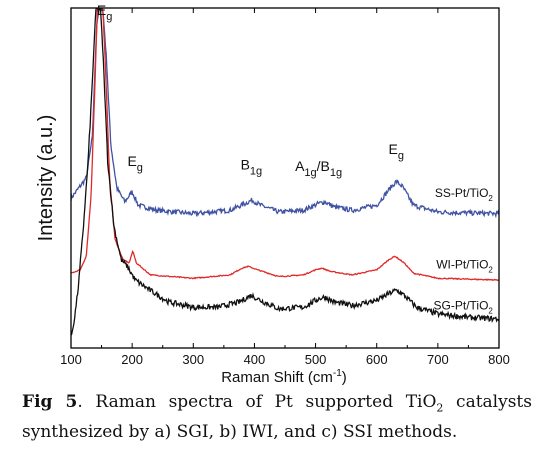  Describe the element at coordinates (257, 402) in the screenshot. I see `caption-text-a: . Raman spectra of Pt supported TiO` at that location.